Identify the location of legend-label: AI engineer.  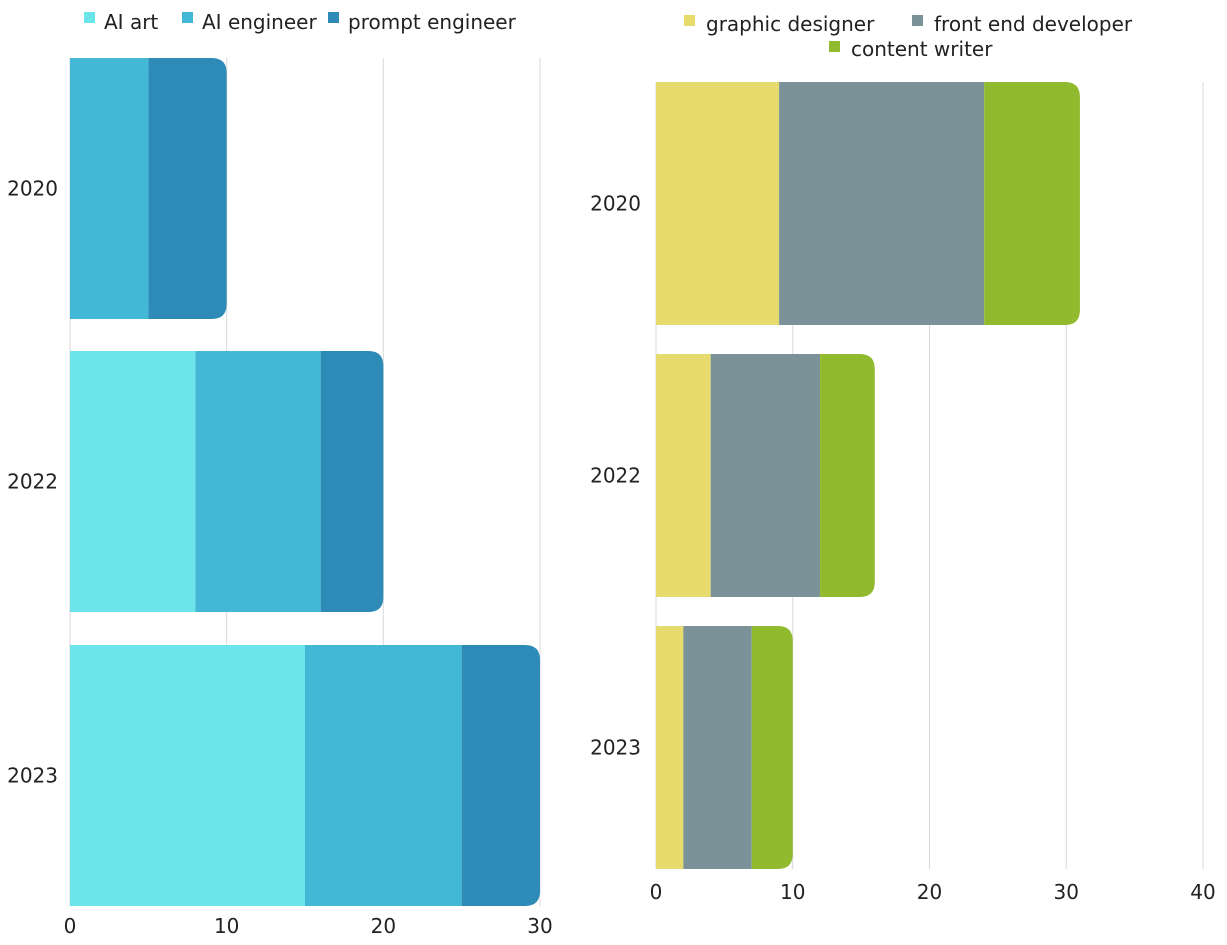
(259, 22).